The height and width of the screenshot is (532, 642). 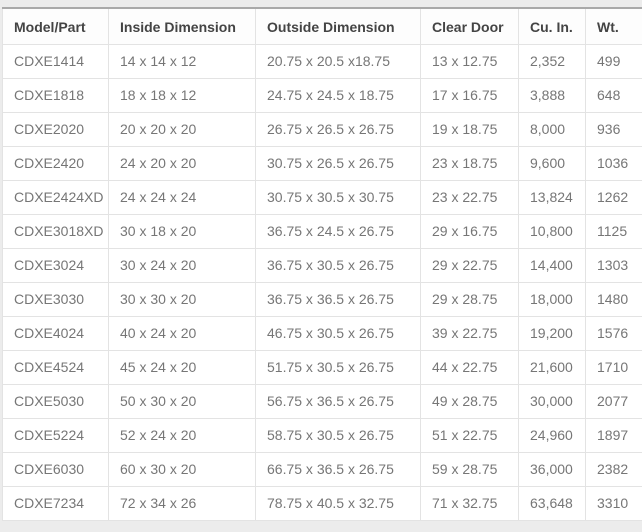 I want to click on table-cell: 46.75 x 30.5 x 26.75, so click(x=338, y=333).